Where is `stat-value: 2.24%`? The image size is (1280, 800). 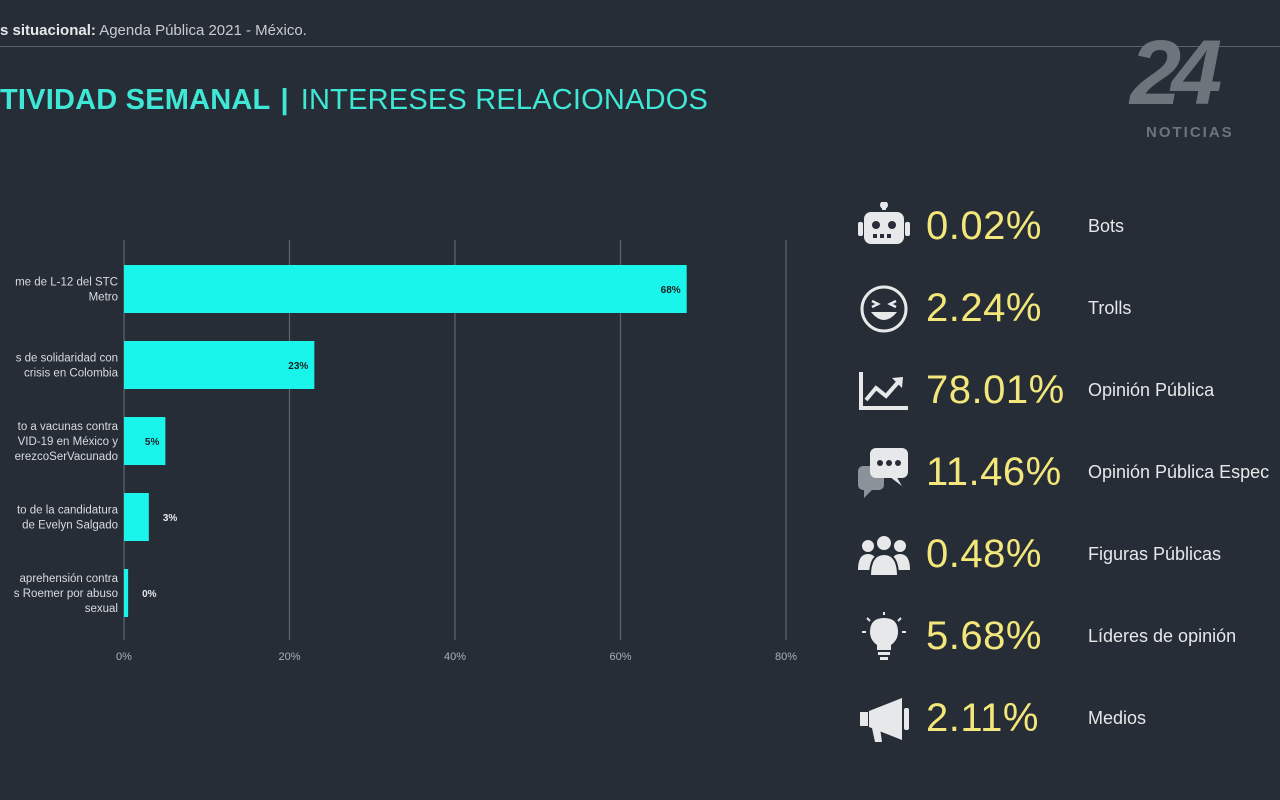 stat-value: 2.24% is located at coordinates (984, 308).